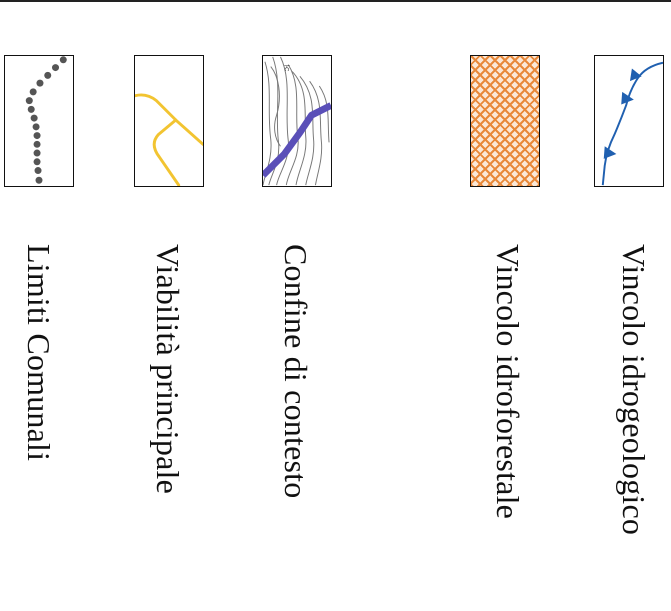 Image resolution: width=671 pixels, height=611 pixels. I want to click on swatch-viabilita-principale, so click(169, 121).